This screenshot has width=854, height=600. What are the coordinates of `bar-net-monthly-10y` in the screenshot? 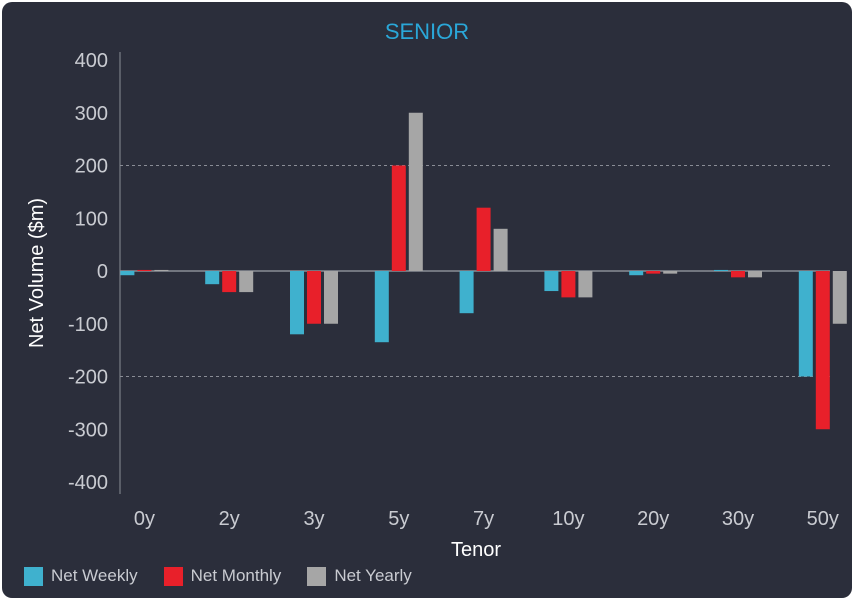 It's located at (568, 284).